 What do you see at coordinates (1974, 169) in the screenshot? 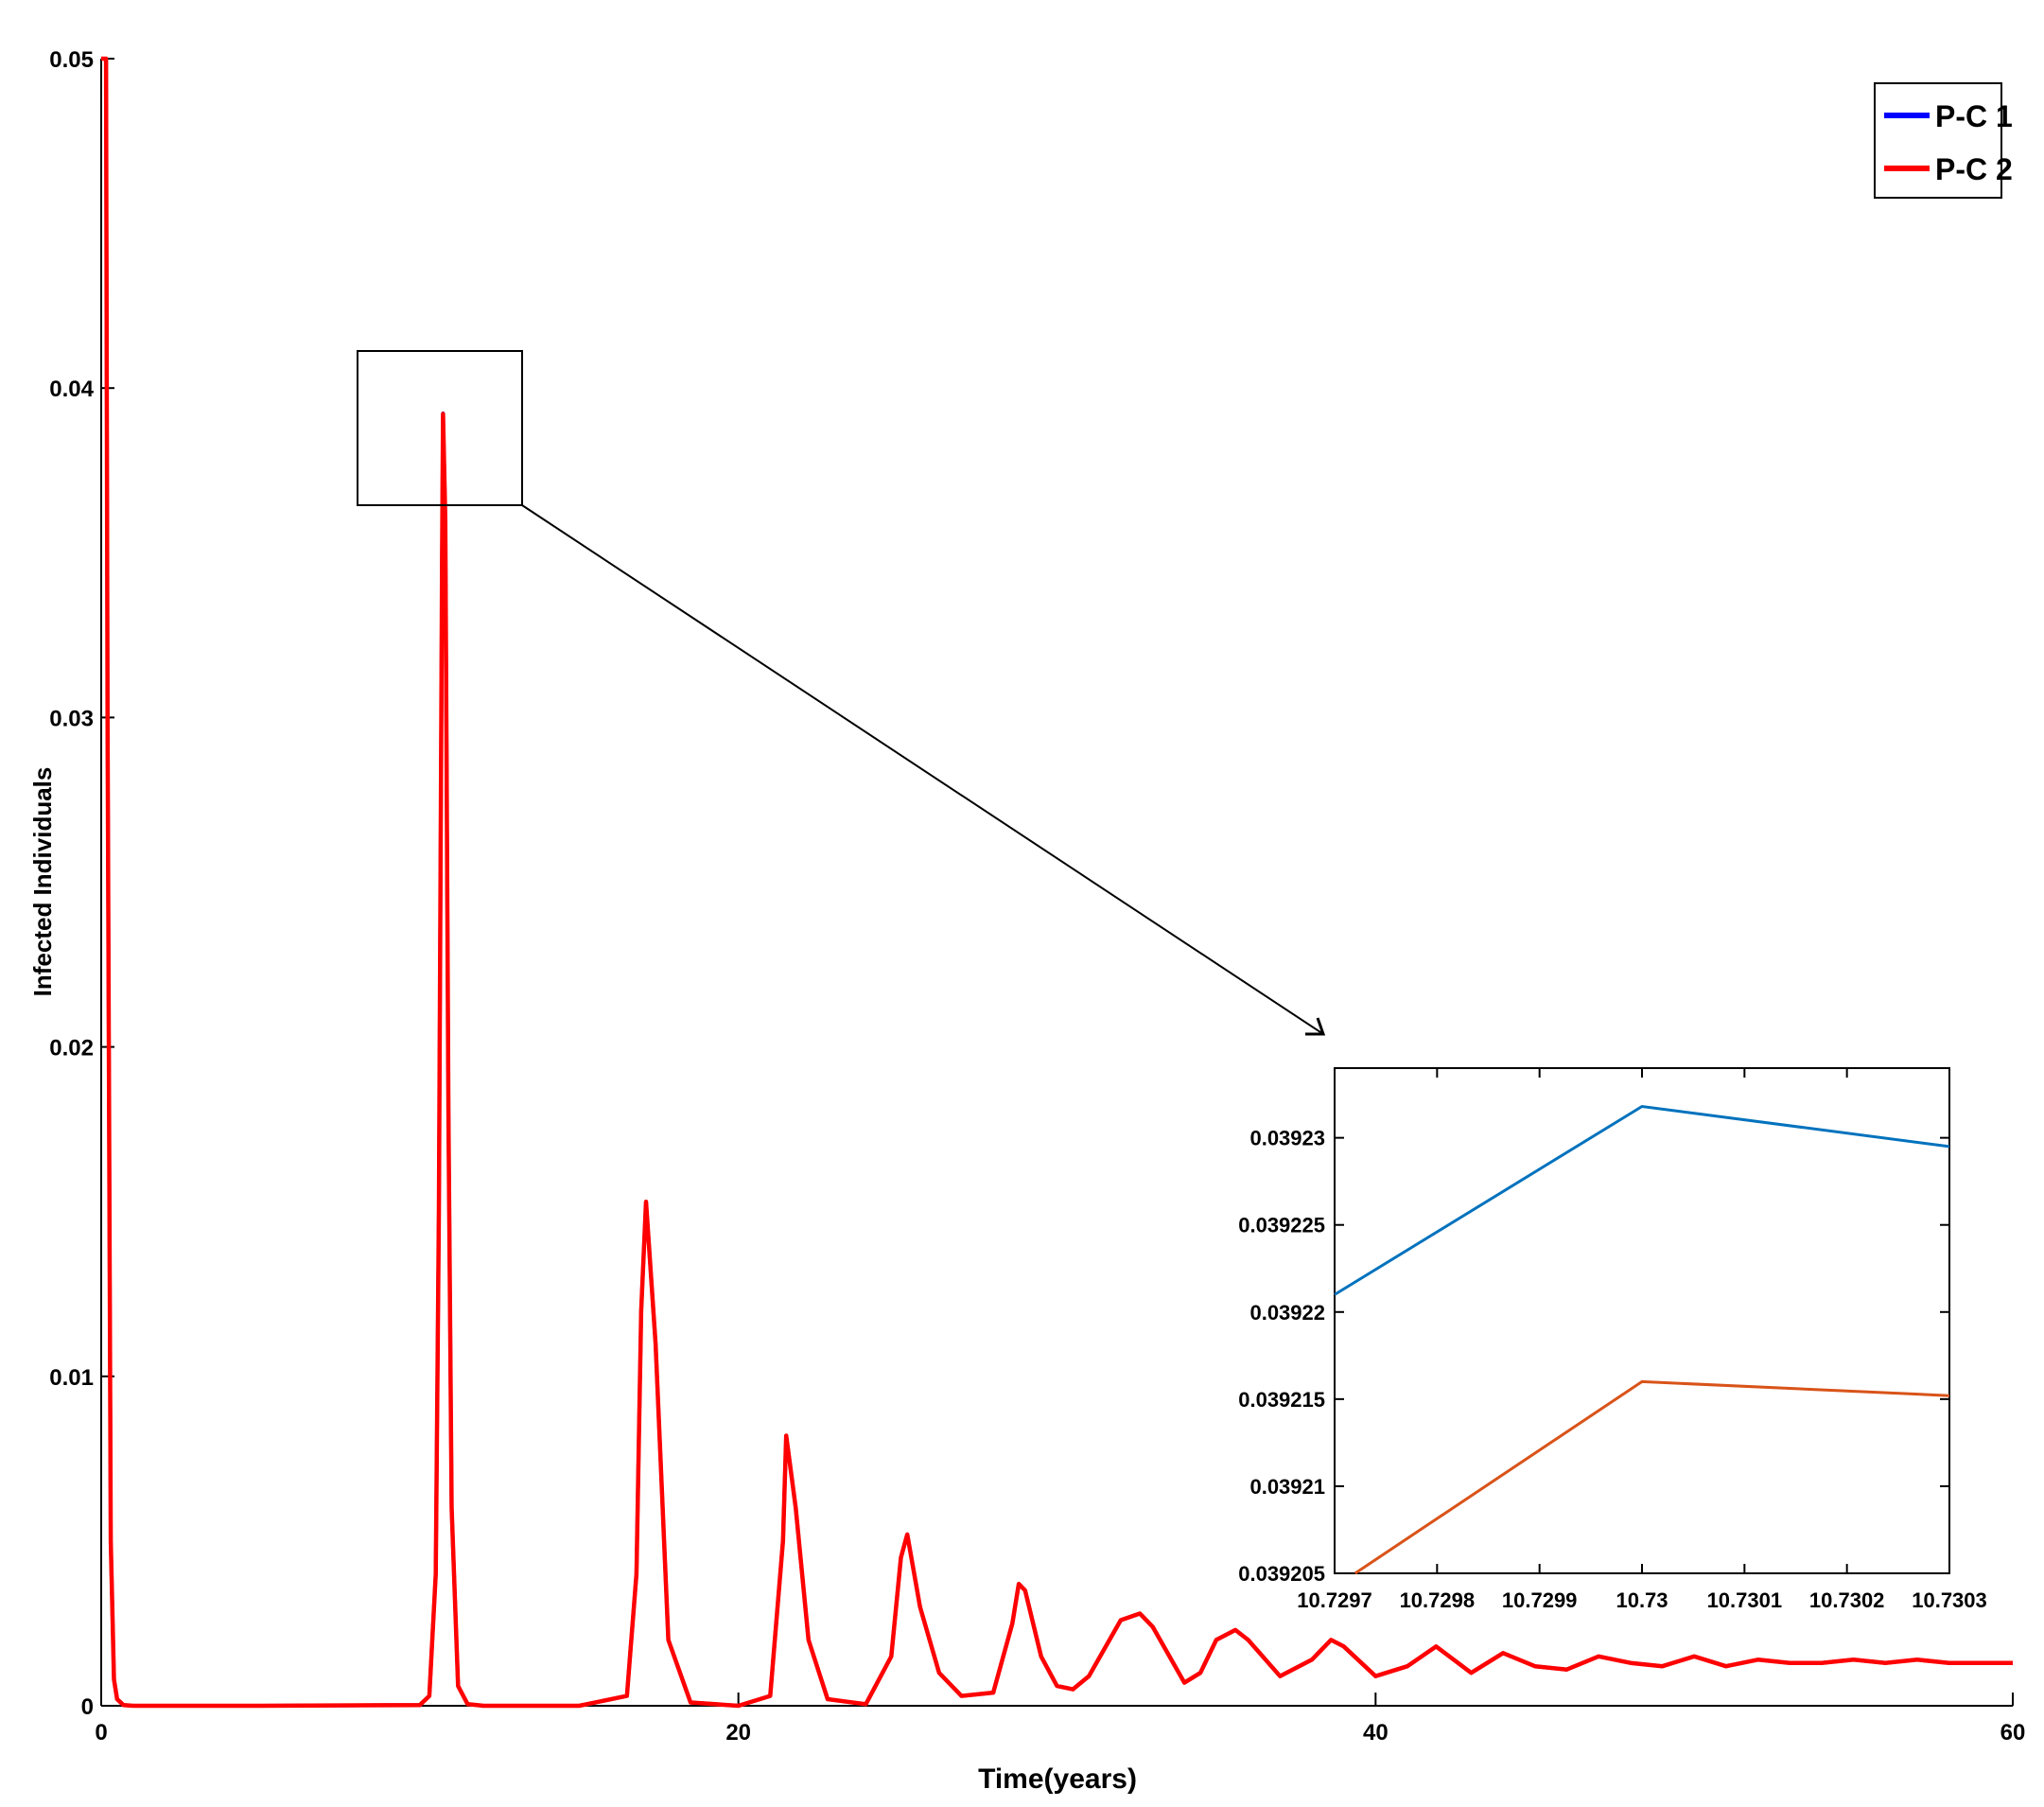
I see `legend-label-pc2: P-C 2` at bounding box center [1974, 169].